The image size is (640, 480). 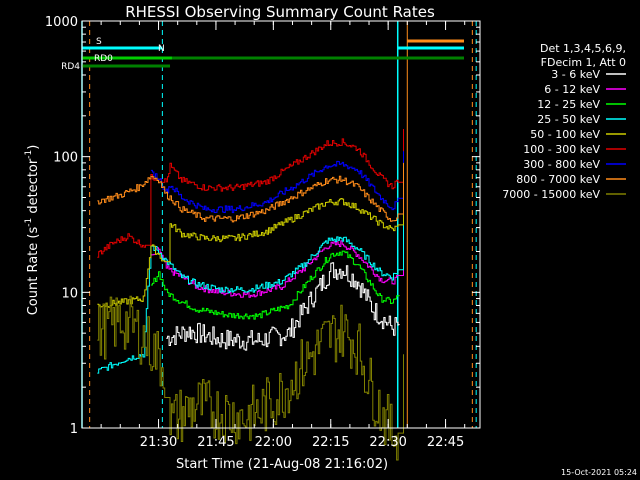 I want to click on x-tick-label: 21:30, so click(x=158, y=442).